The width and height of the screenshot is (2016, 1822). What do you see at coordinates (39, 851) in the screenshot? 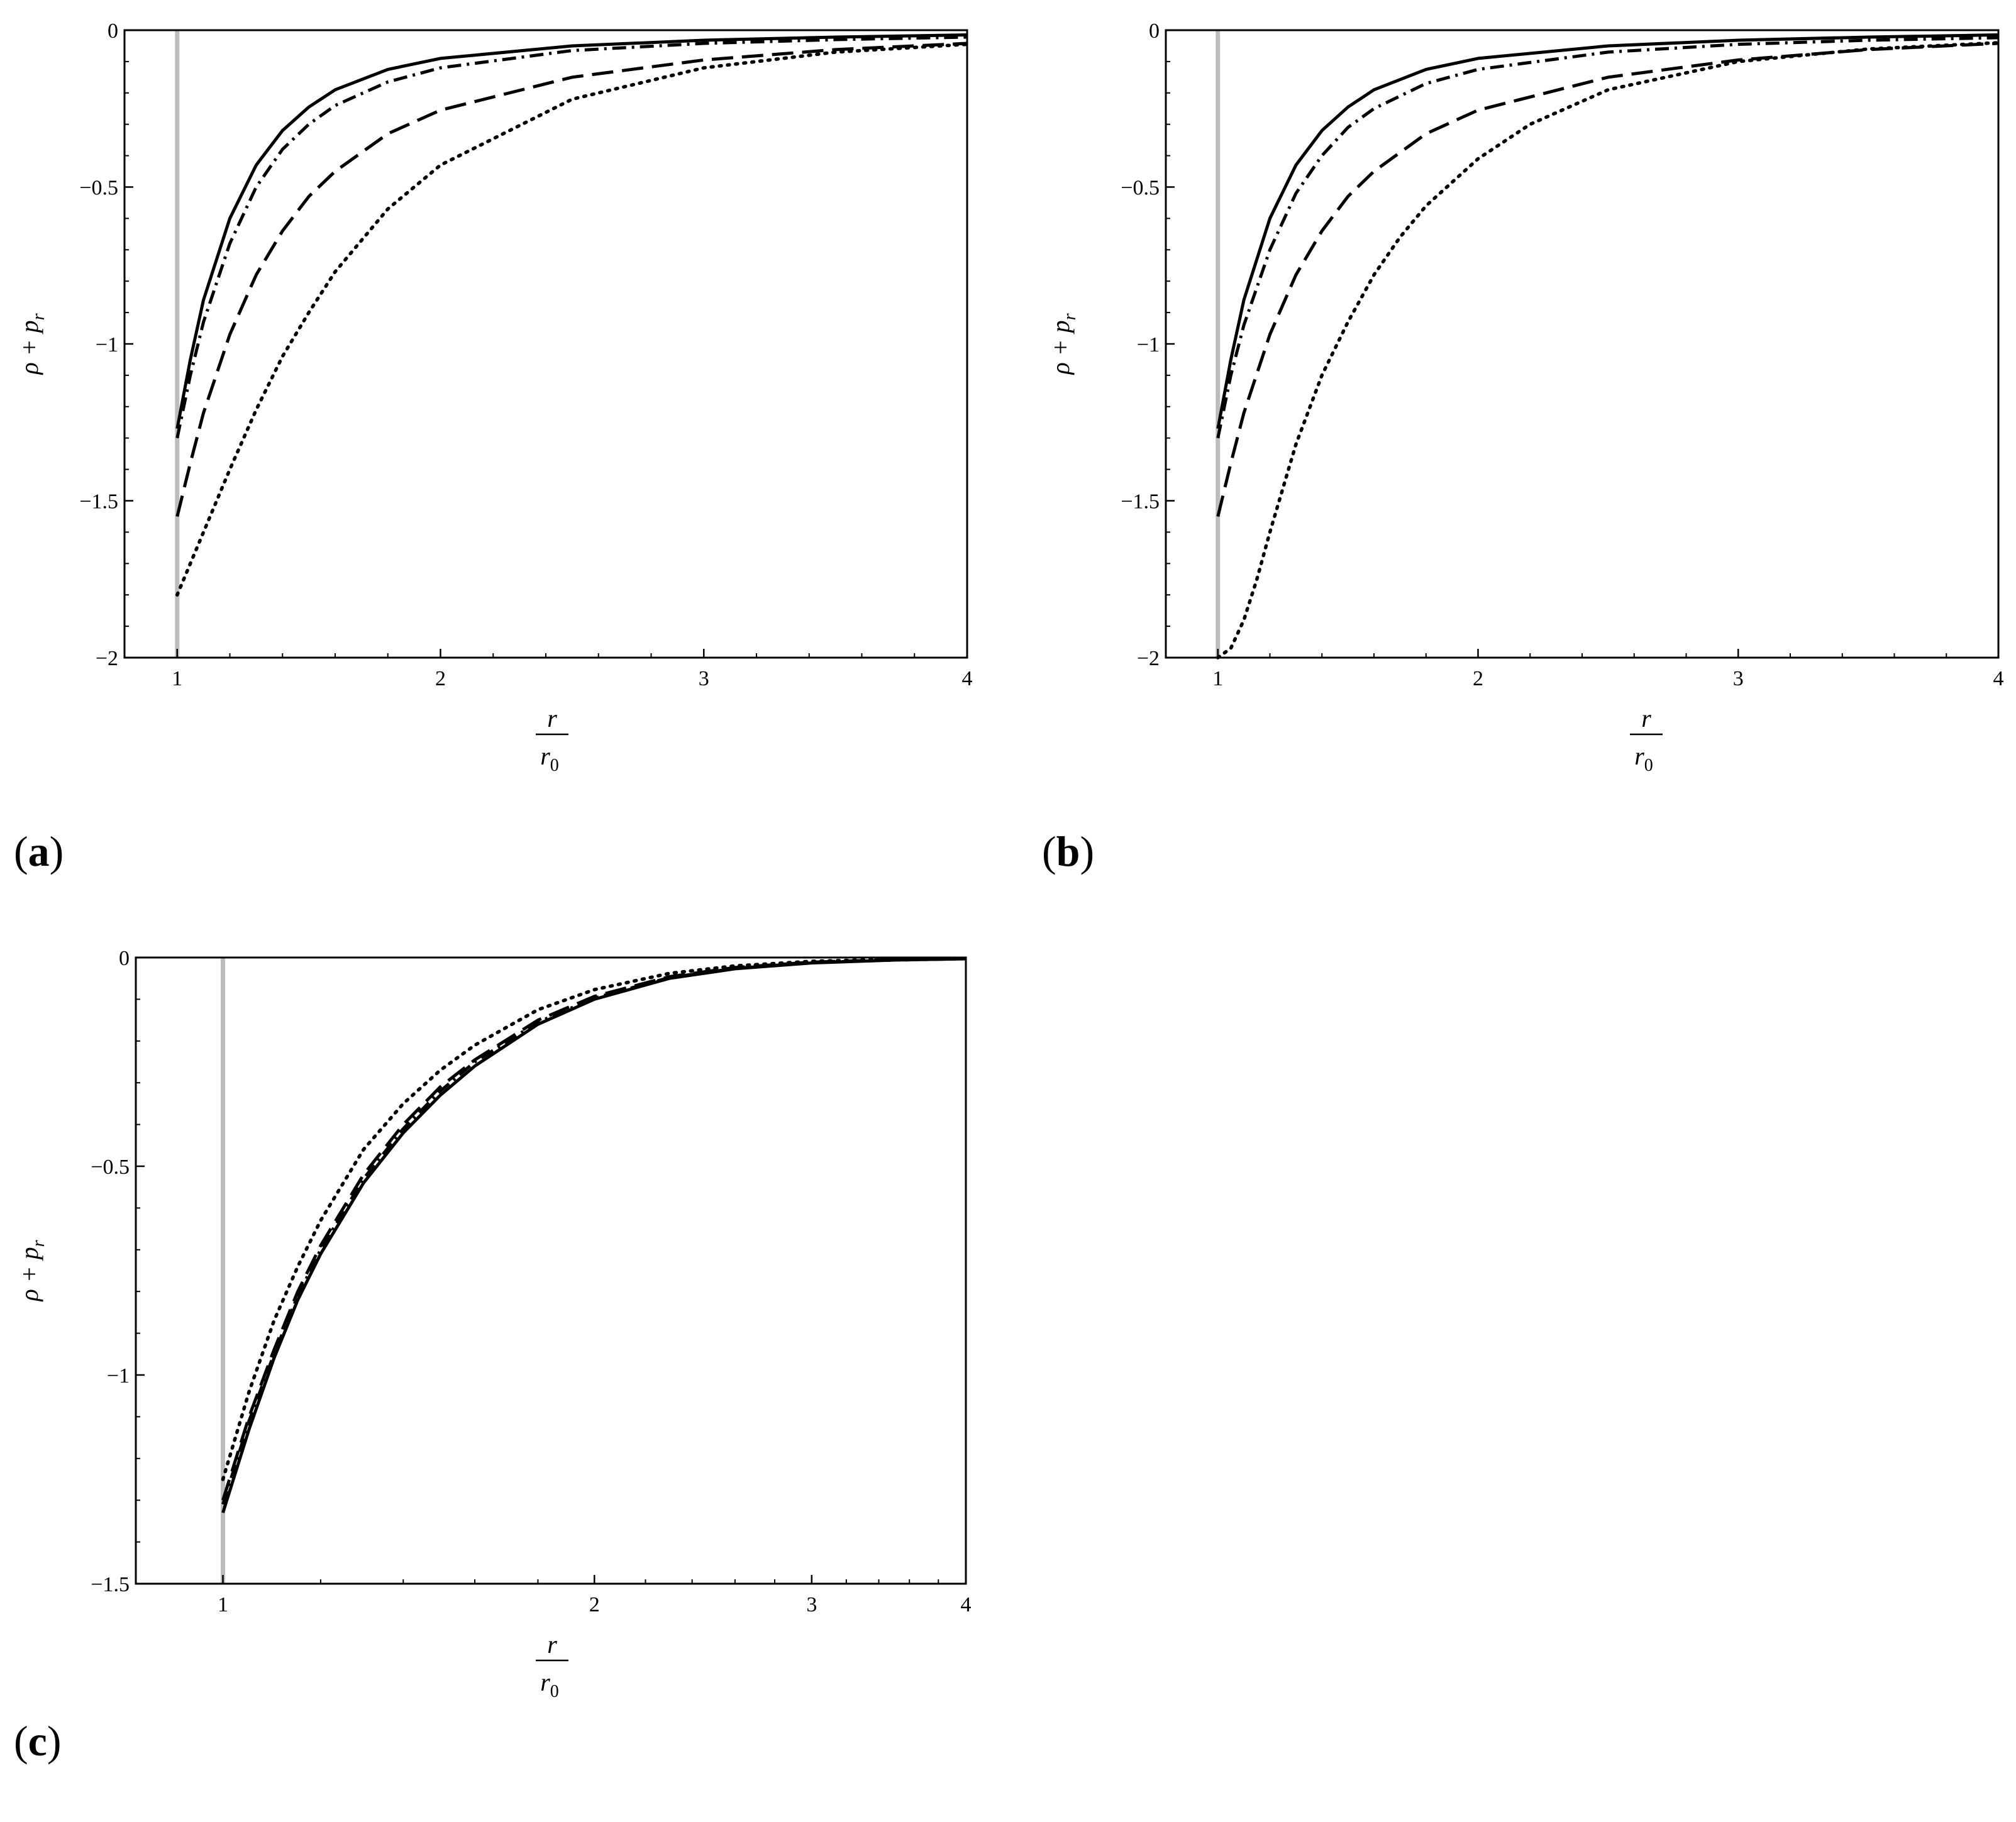
I see `panel-label-a: (a)` at bounding box center [39, 851].